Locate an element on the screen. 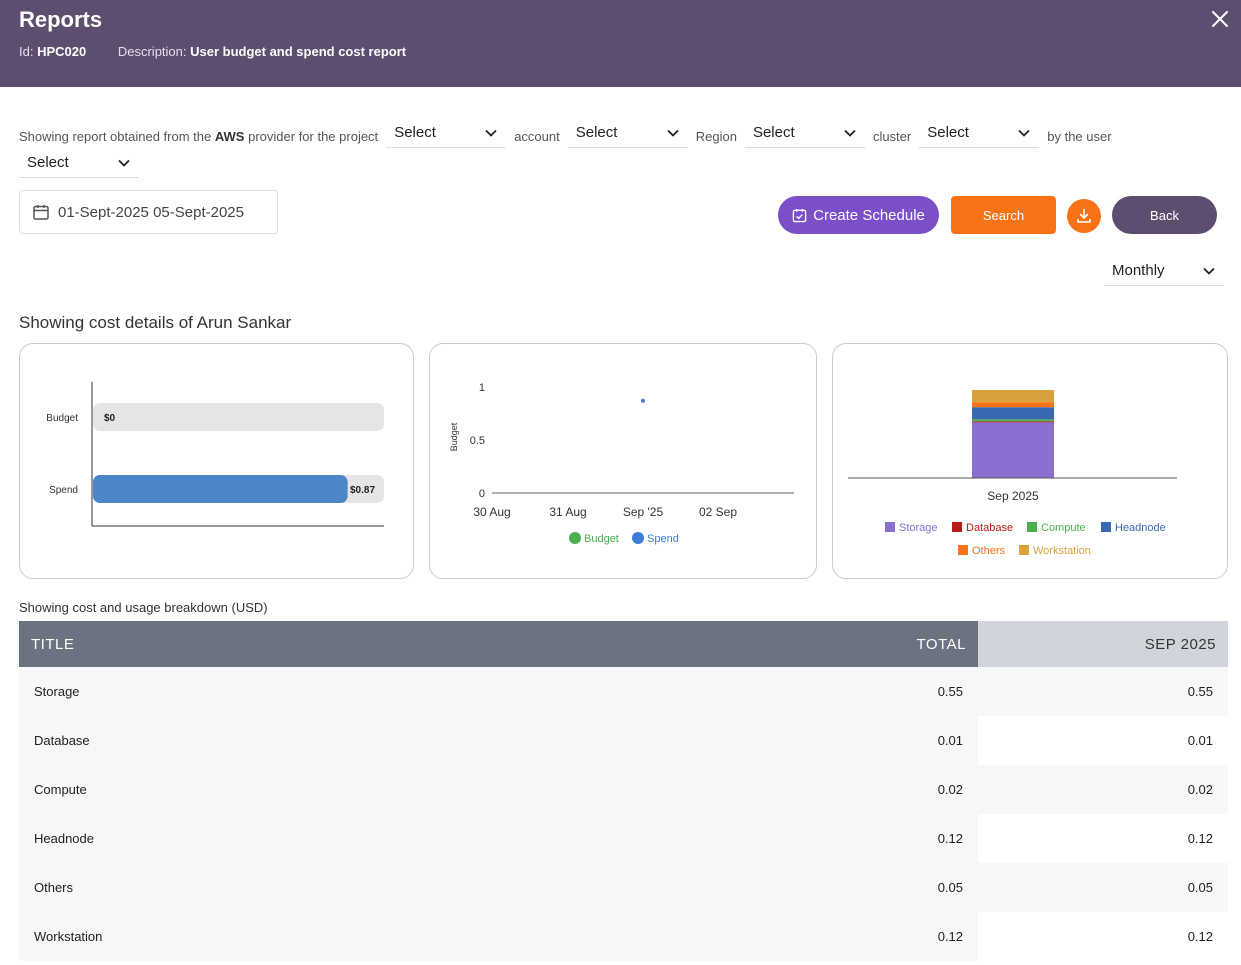 The image size is (1241, 965). x-tick-02-sep: 02 Sep is located at coordinates (718, 512).